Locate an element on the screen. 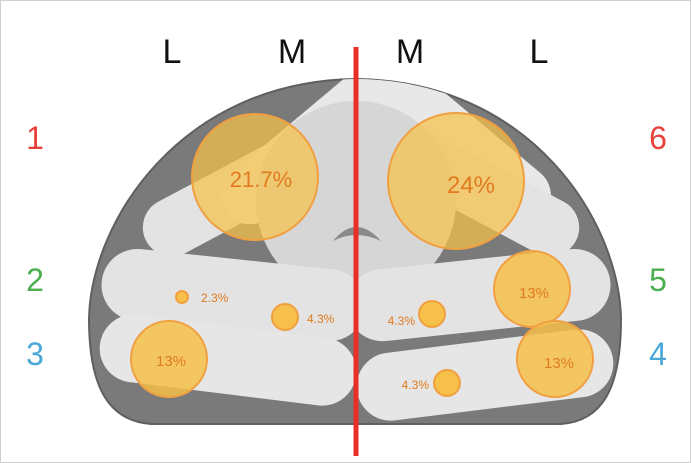  marker-z5-medial: 4.3% is located at coordinates (417, 314).